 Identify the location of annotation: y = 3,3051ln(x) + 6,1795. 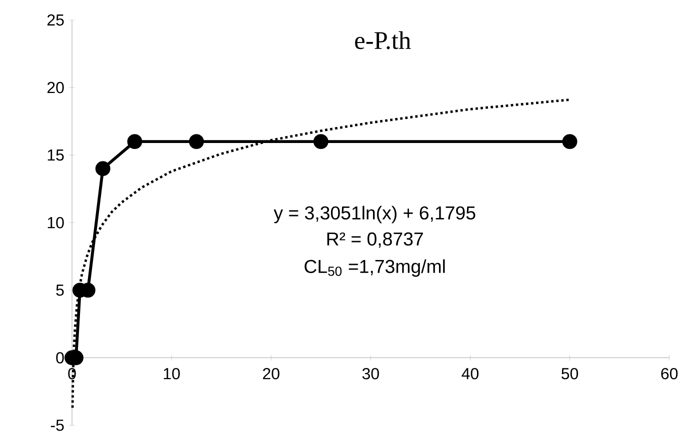
(375, 215).